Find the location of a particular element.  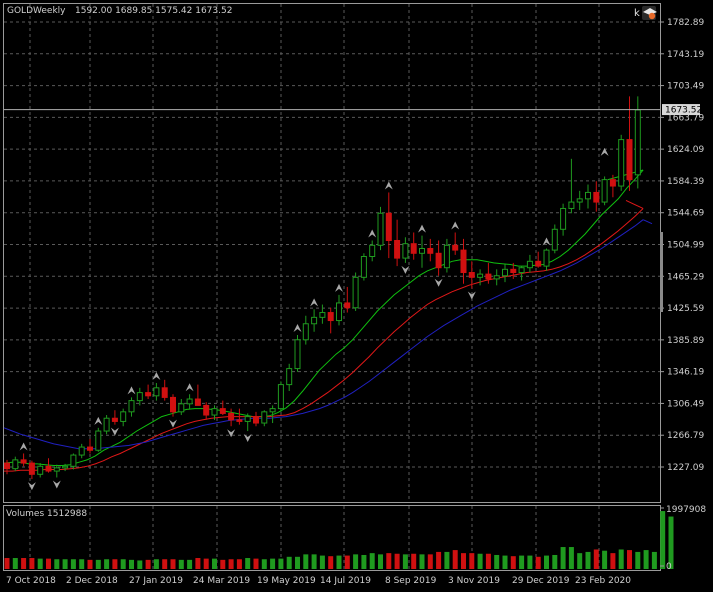

volume-max-label: 1997908 is located at coordinates (686, 510).